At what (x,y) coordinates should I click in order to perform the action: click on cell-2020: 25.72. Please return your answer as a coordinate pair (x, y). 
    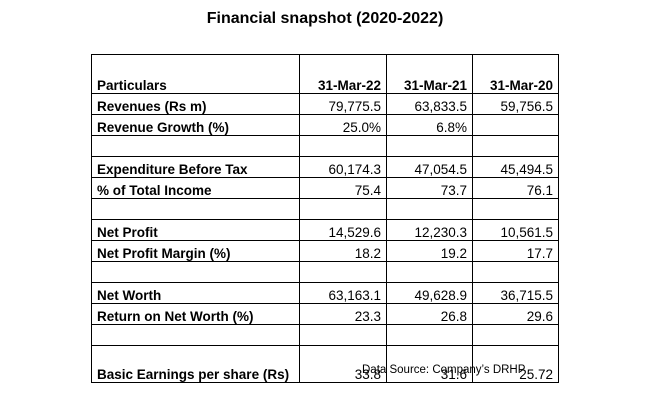
    Looking at the image, I should click on (515, 364).